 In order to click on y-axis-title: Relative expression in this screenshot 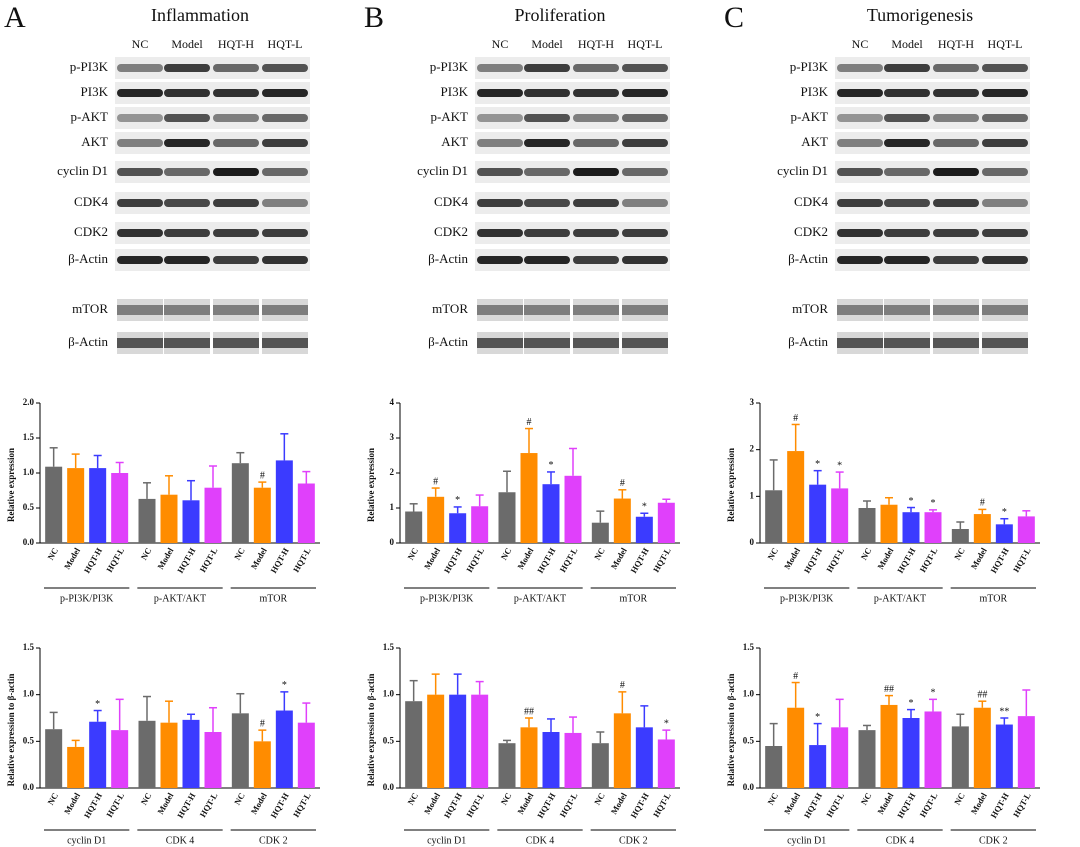, I will do `click(731, 485)`.